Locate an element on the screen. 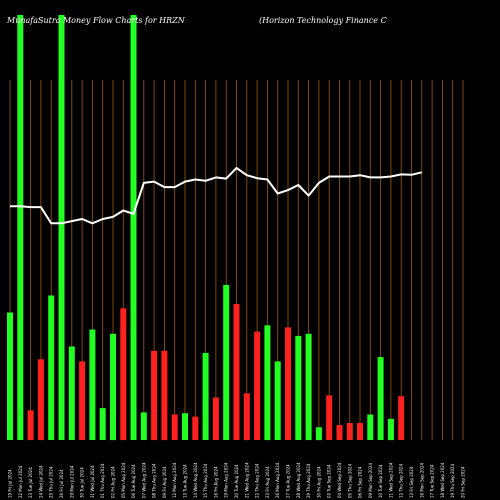 This screenshot has width=500, height=500. x-tick-label: 19 Thu Sep 2024 is located at coordinates (452, 480).